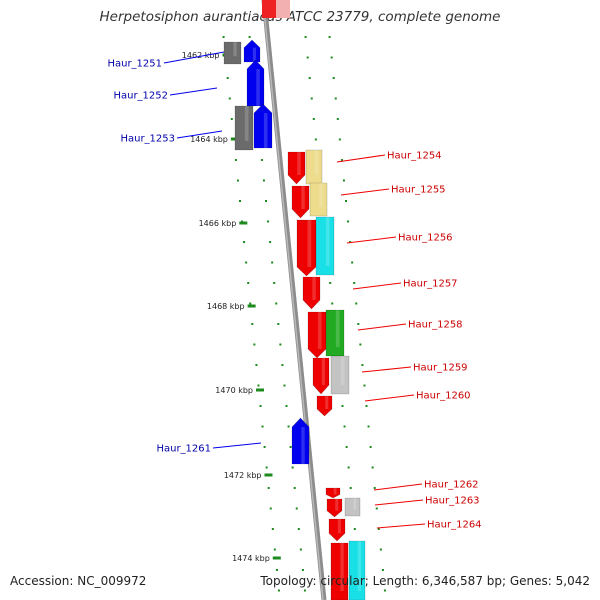  Describe the element at coordinates (342, 370) in the screenshot. I see `lightgray-feature-shade` at that location.